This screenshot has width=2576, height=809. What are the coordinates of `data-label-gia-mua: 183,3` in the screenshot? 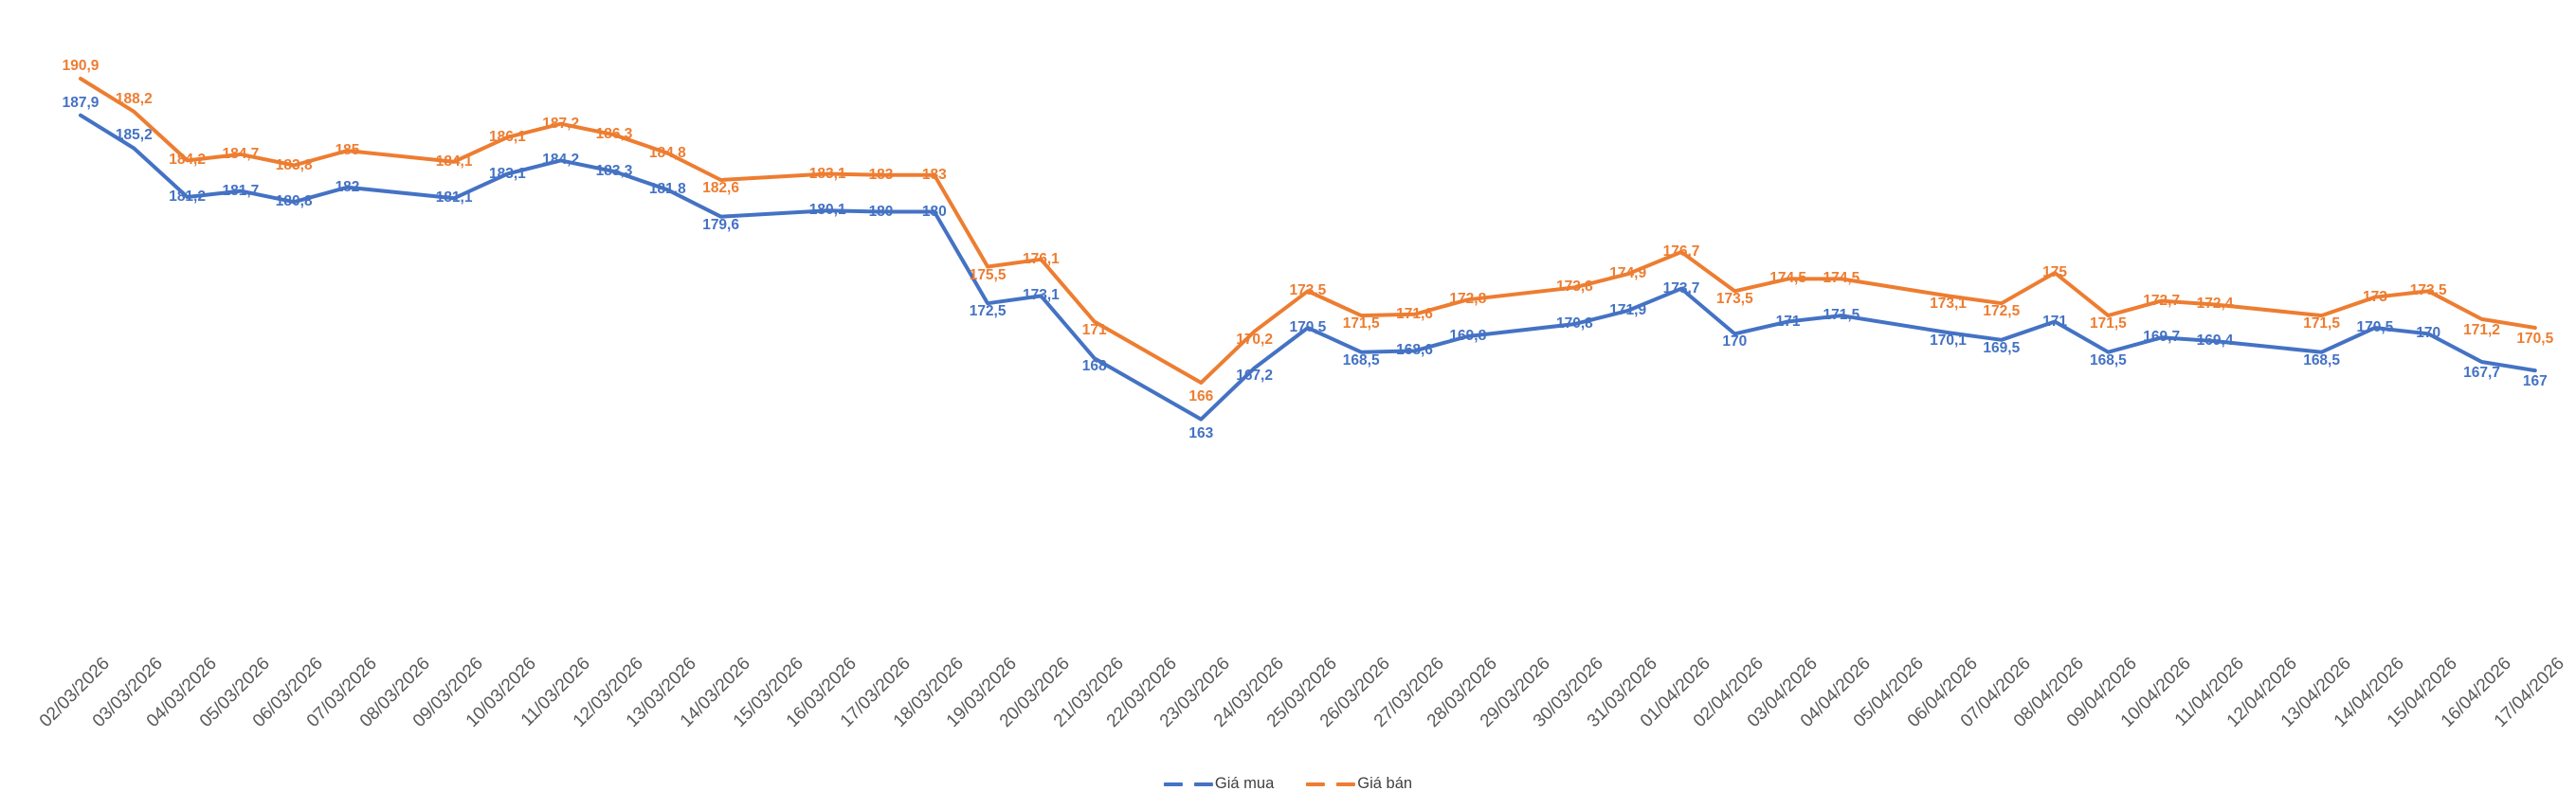 It's located at (614, 170).